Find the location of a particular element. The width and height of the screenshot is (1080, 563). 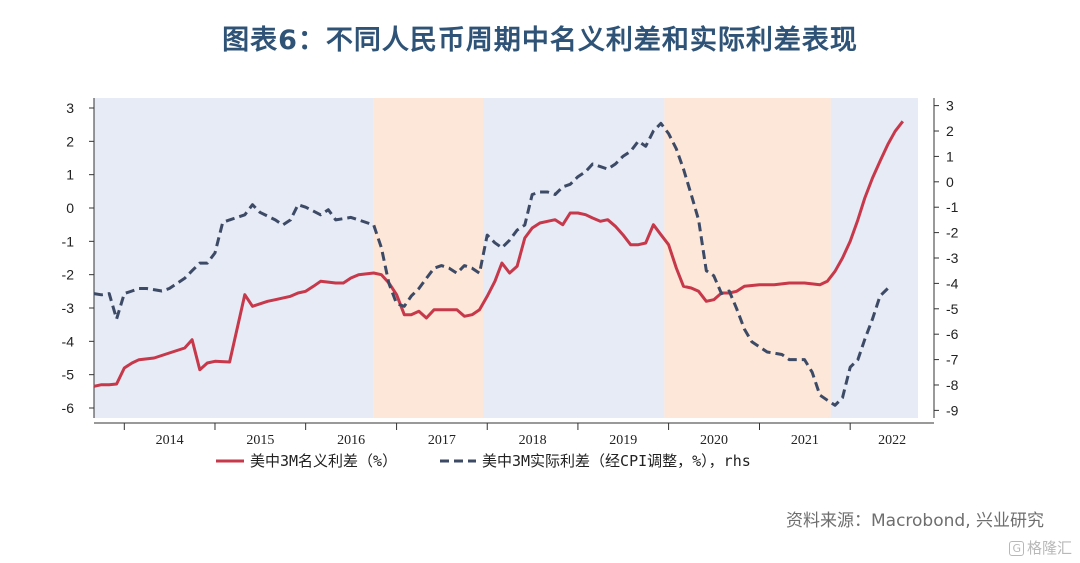

right-tick-label: -6 is located at coordinates (952, 334).